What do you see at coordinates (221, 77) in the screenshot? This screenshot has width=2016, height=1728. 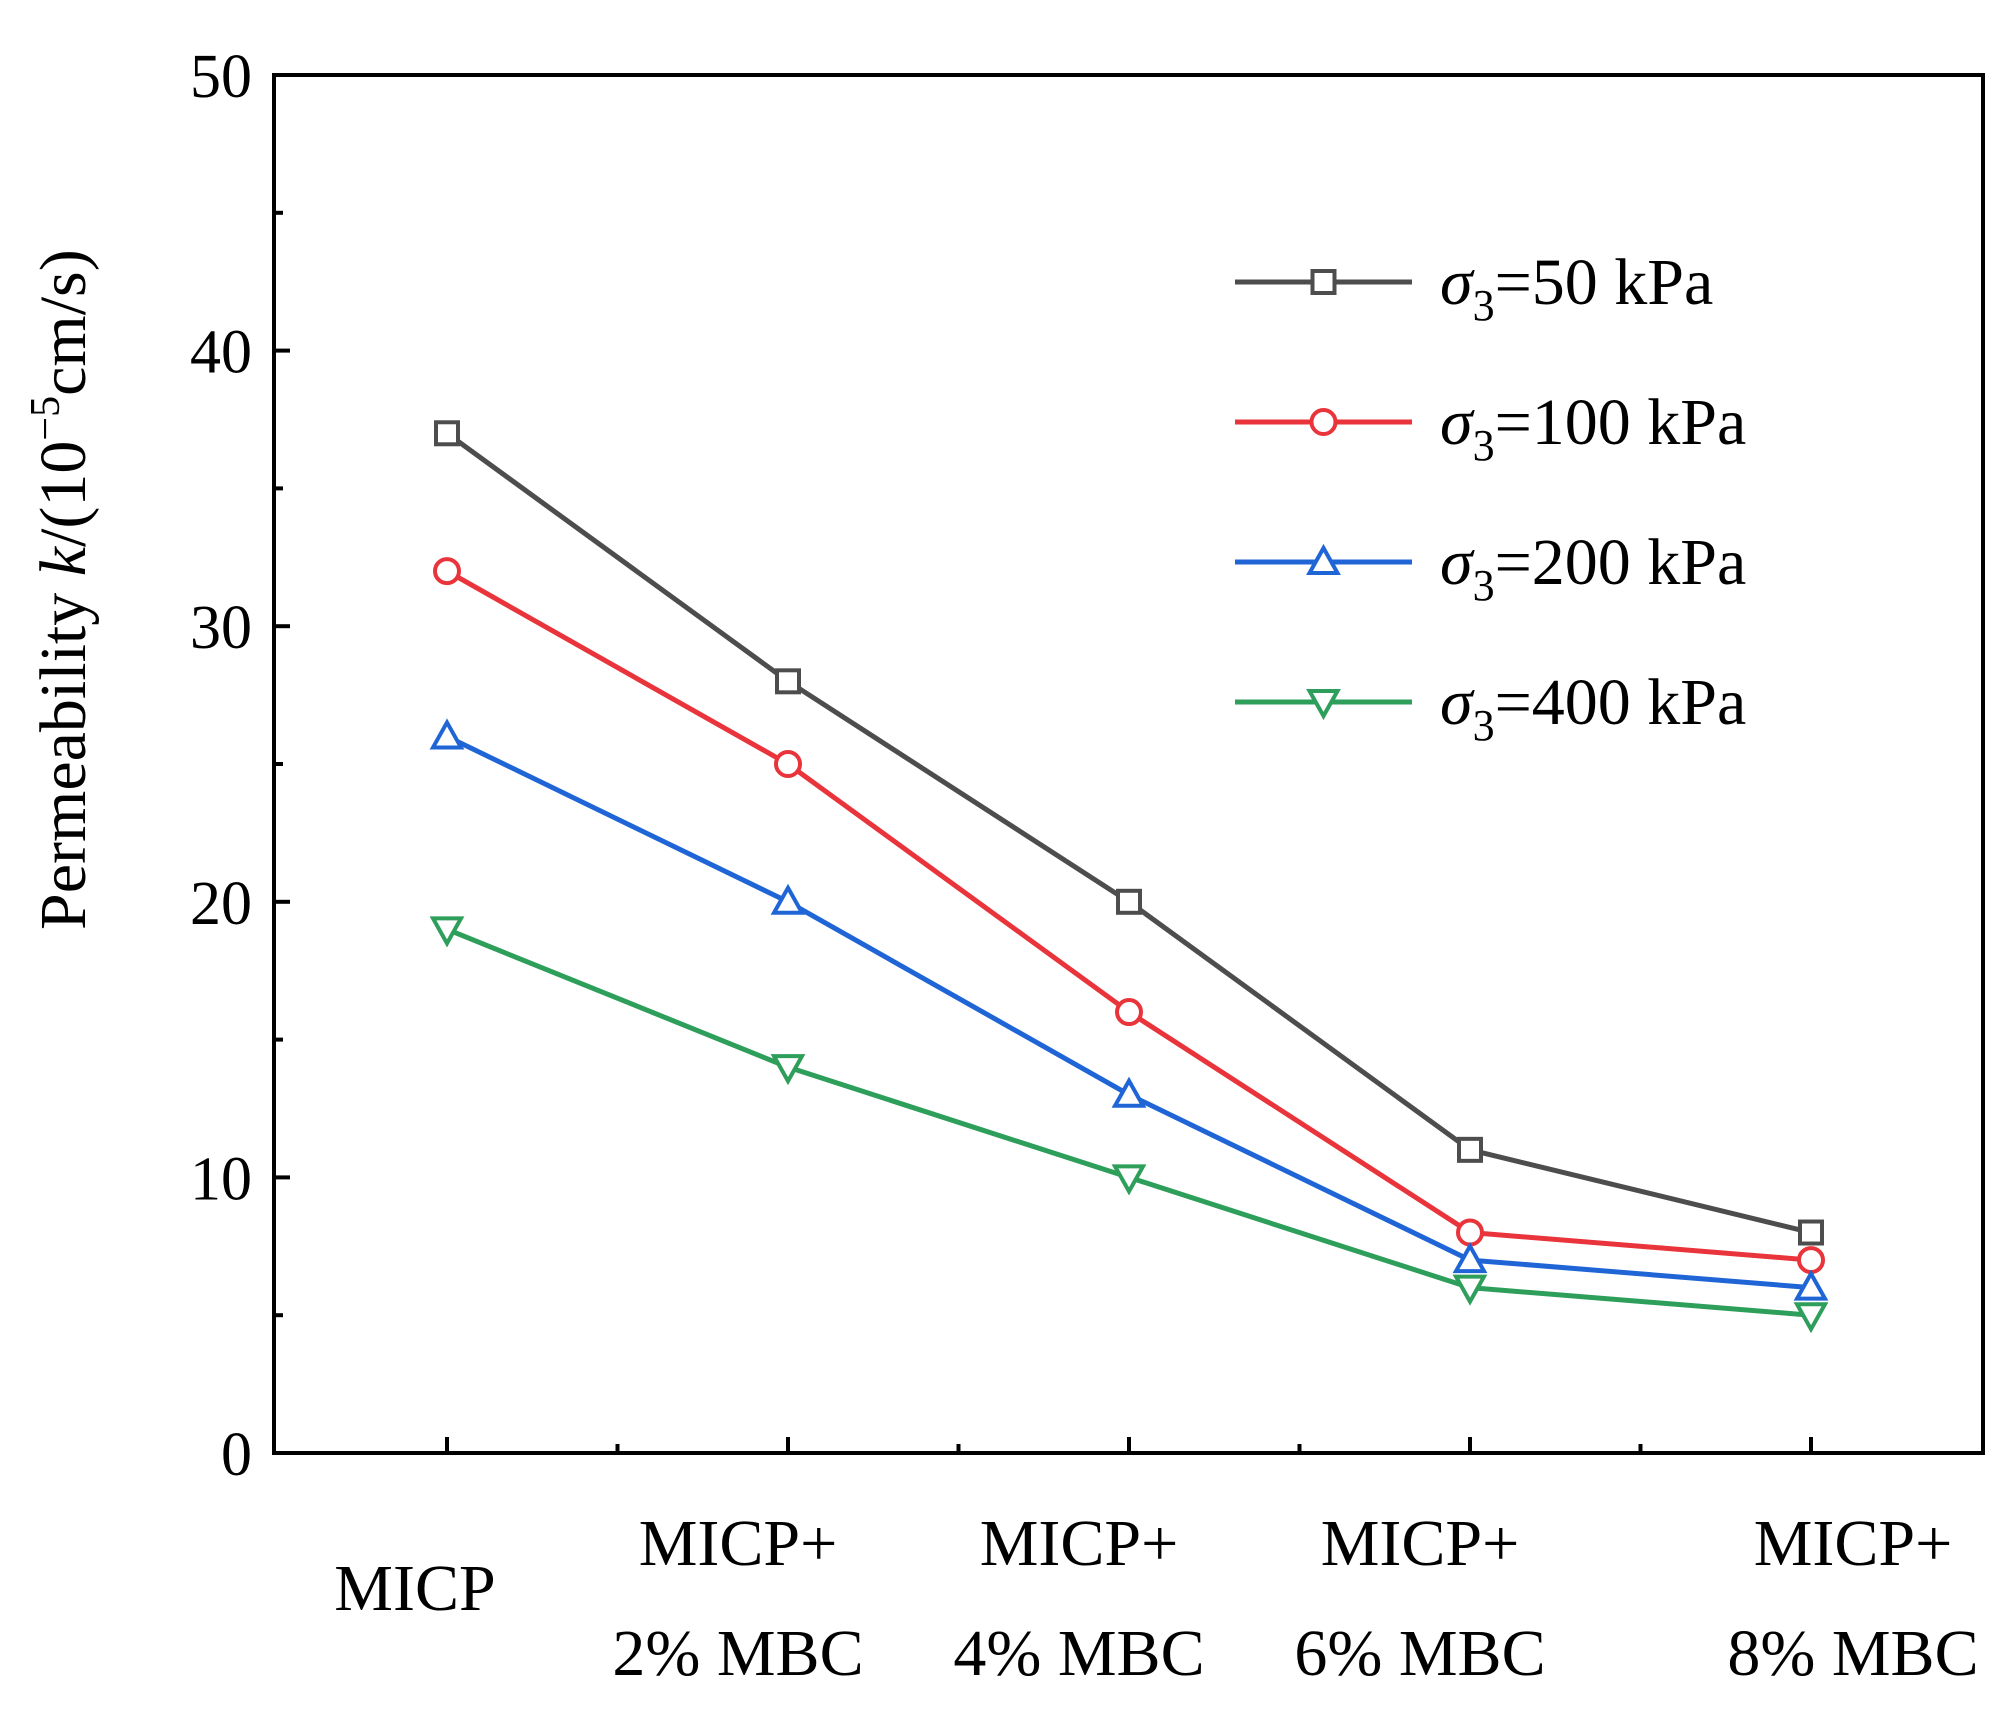 I see `y-tick-label: 50` at bounding box center [221, 77].